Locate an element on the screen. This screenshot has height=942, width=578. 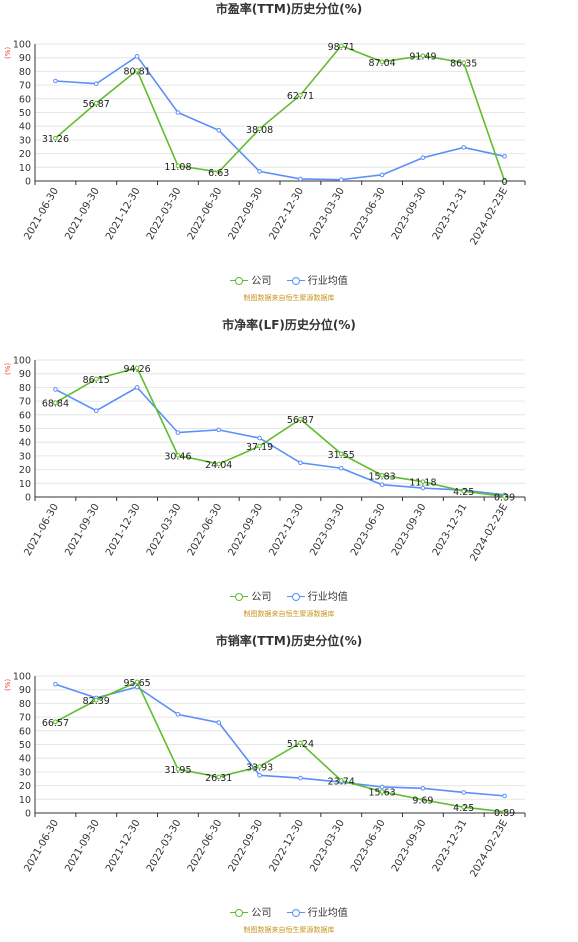
x-tick-label: 2022-03-30 is located at coordinates (164, 214).